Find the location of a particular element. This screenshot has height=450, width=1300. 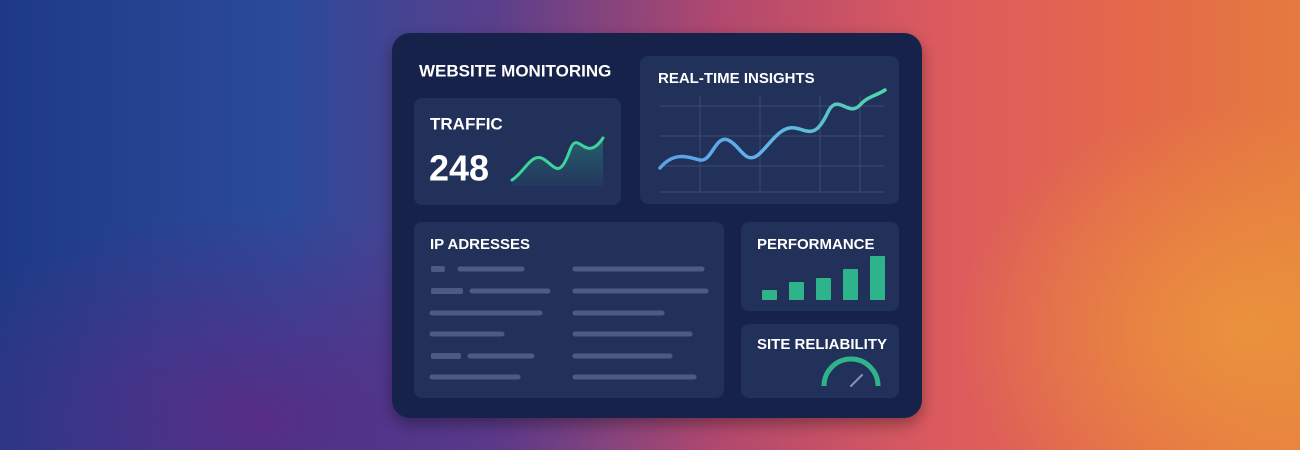

insights-card is located at coordinates (769, 130).